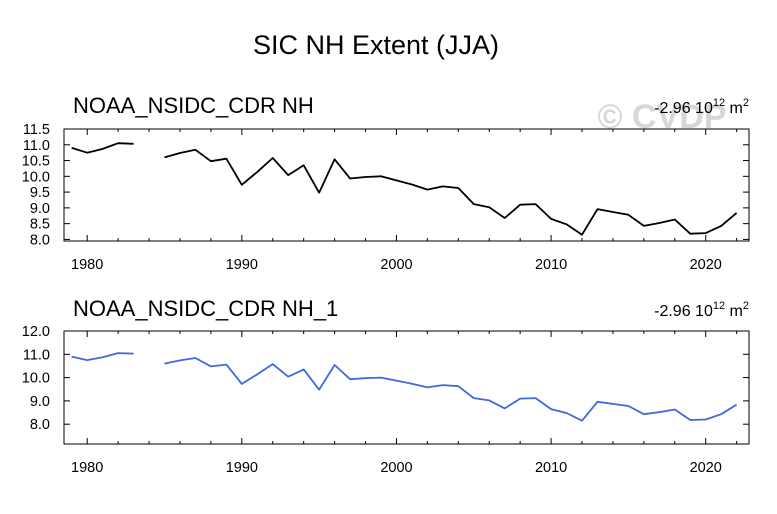  What do you see at coordinates (36, 162) in the screenshot?
I see `y-tick-label: 10.5` at bounding box center [36, 162].